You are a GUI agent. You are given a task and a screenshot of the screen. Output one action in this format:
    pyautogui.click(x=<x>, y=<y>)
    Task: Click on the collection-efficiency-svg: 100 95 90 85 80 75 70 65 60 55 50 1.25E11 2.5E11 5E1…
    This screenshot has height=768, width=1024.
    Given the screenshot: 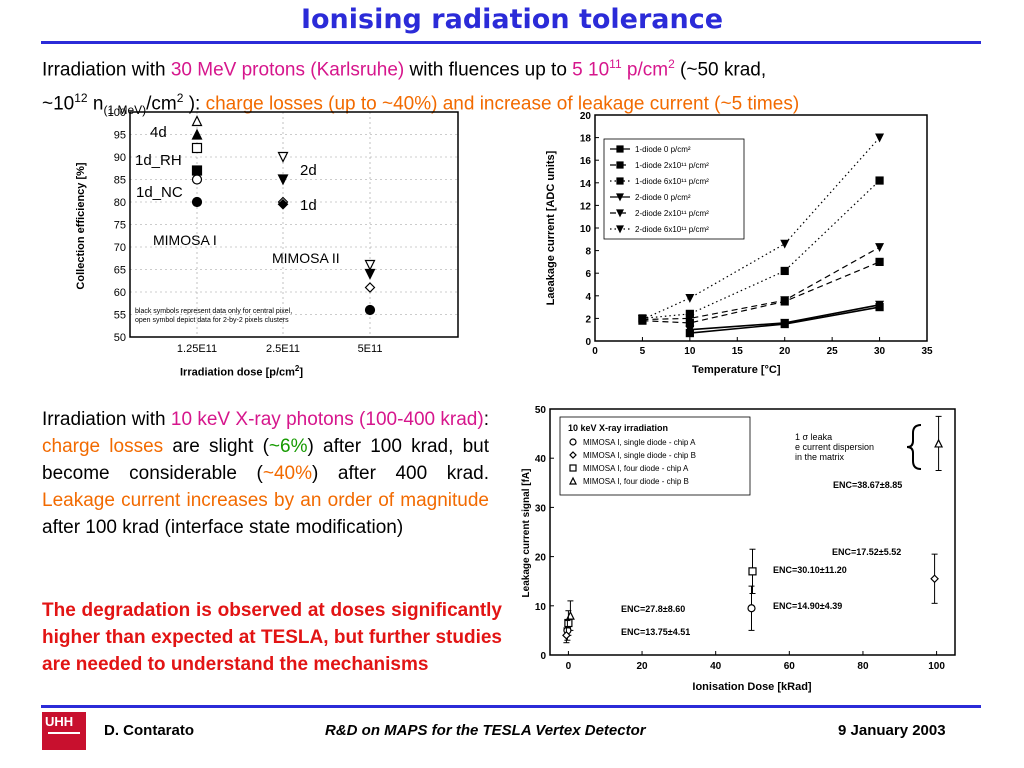 What is the action you would take?
    pyautogui.click(x=267, y=231)
    